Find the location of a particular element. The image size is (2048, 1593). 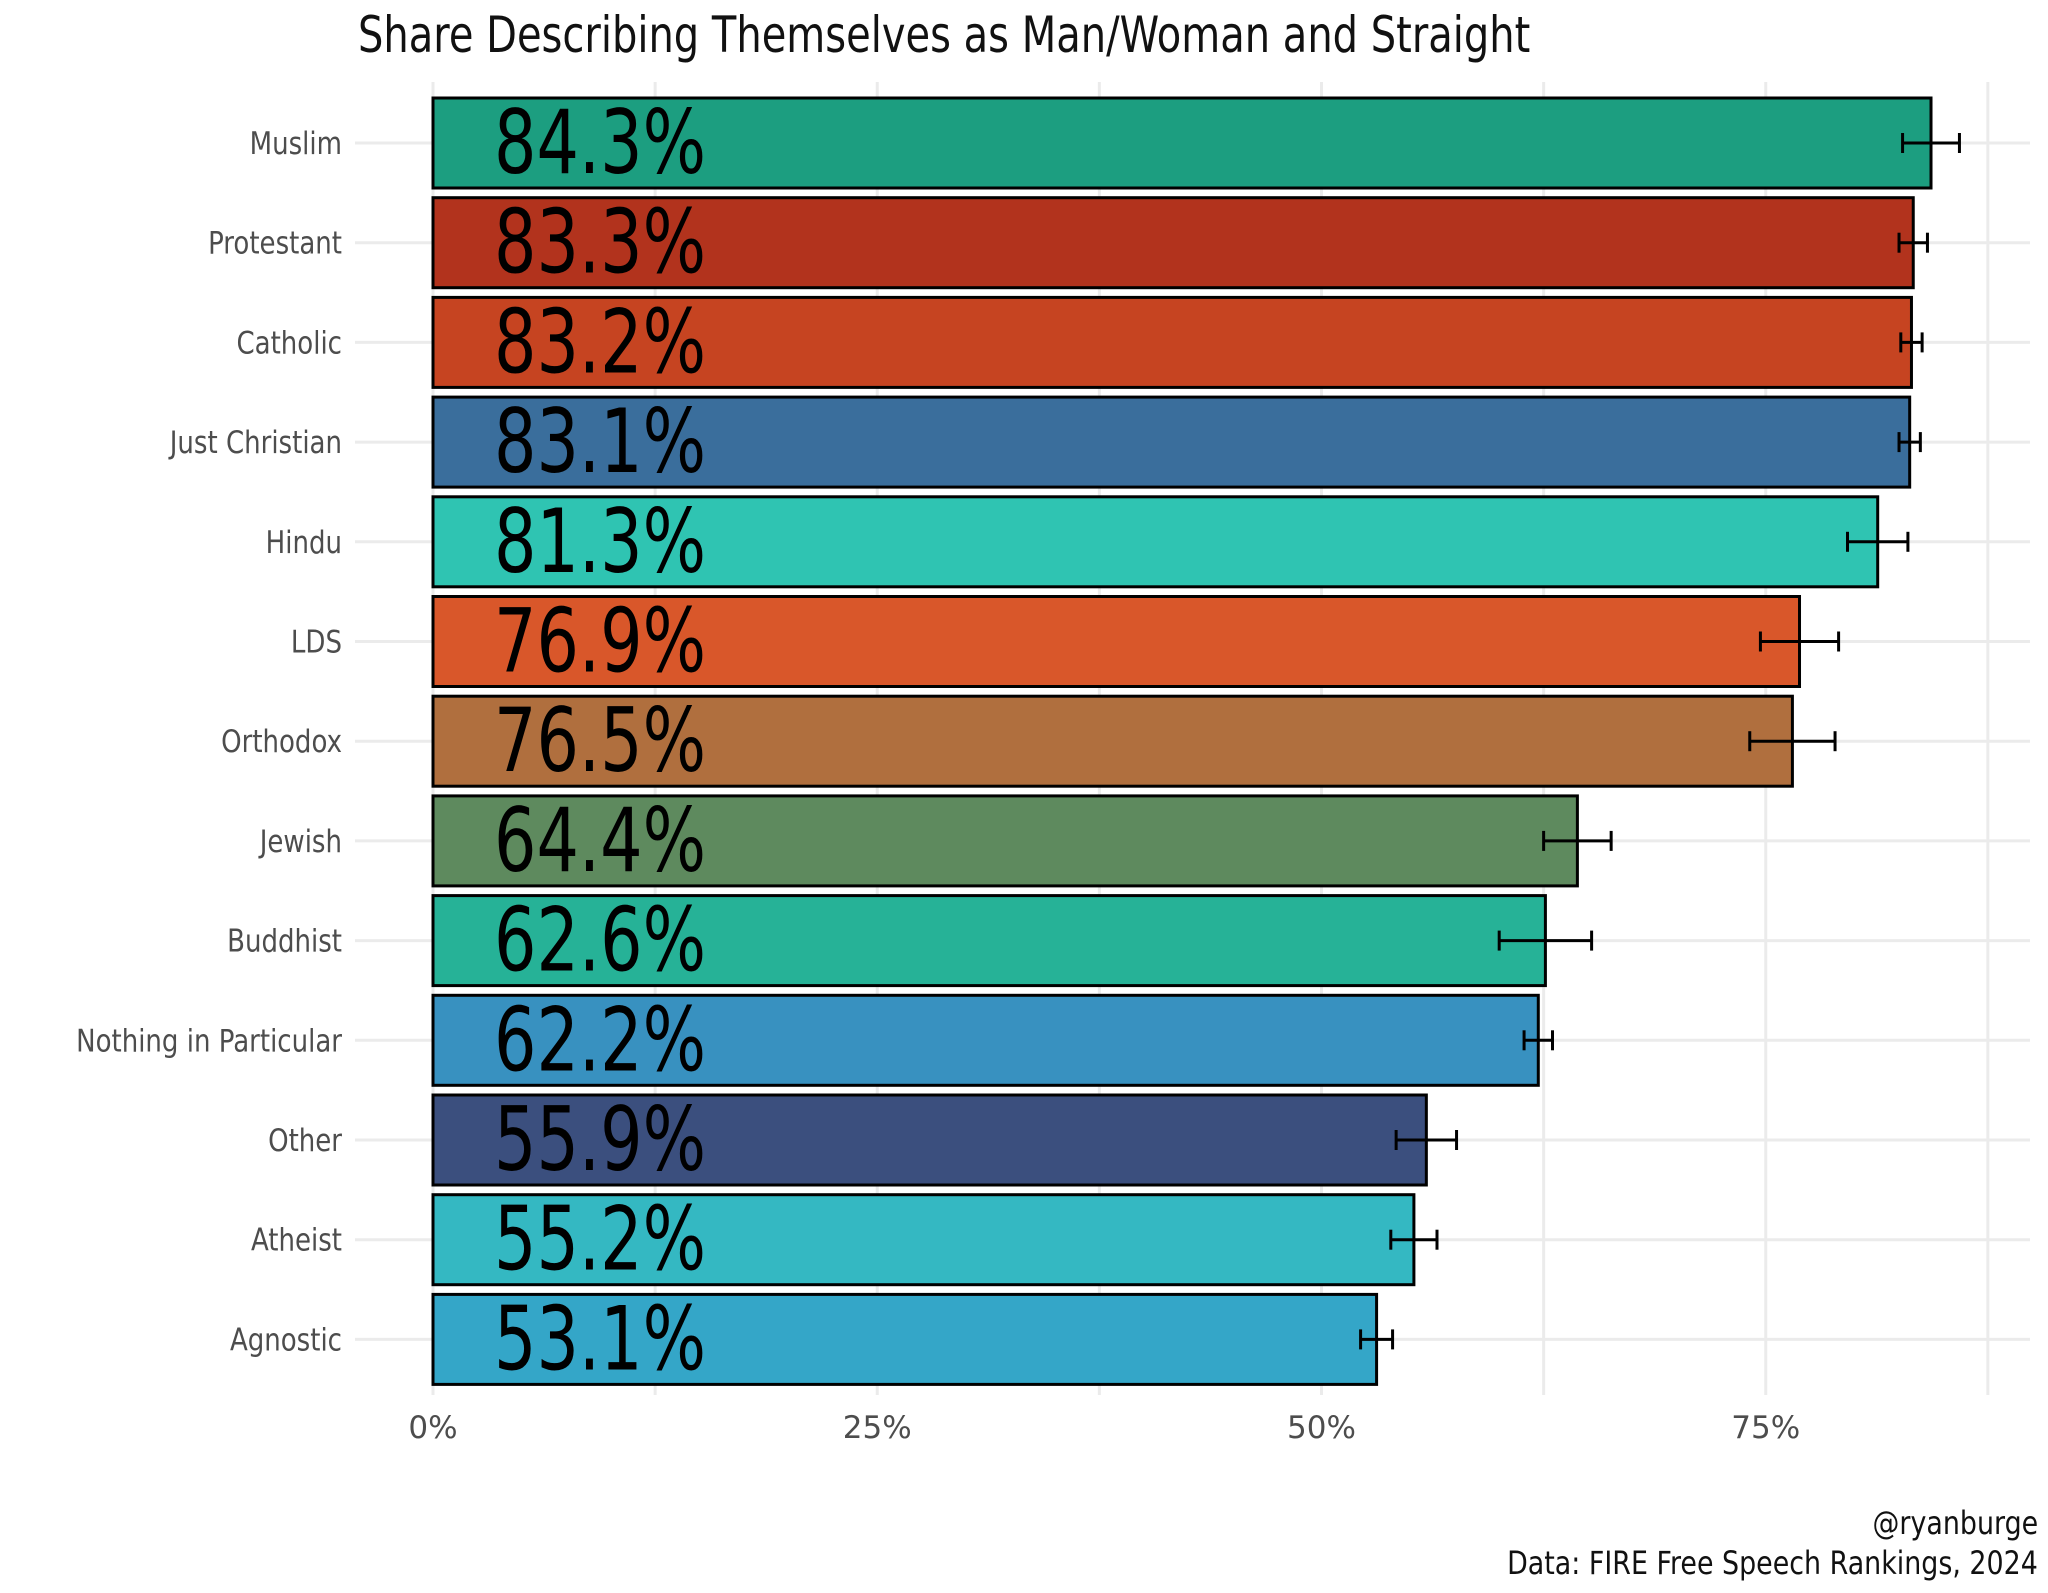

value-label: 84.3% is located at coordinates (600, 142).